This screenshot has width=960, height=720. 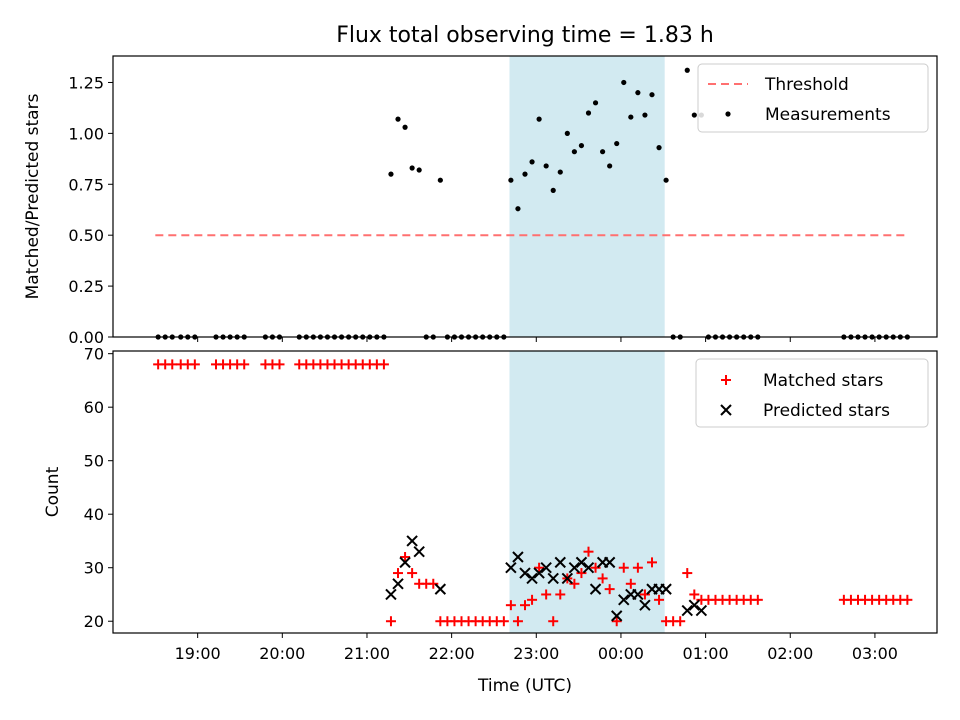 I want to click on legend-measurement-swatch, so click(x=728, y=114).